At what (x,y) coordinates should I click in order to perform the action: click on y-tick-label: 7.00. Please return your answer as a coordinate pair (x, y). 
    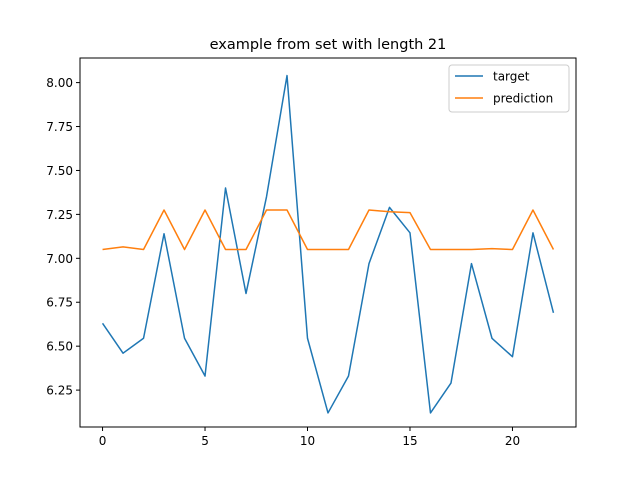
    Looking at the image, I should click on (59, 259).